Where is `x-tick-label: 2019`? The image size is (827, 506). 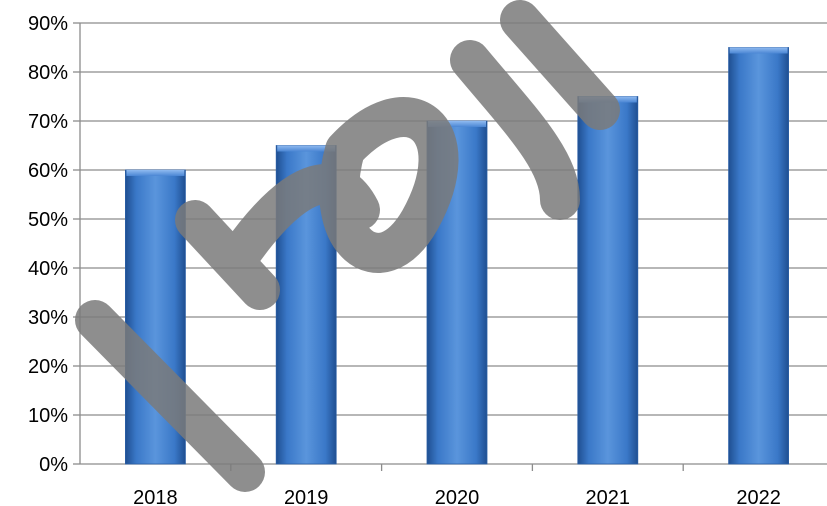 x-tick-label: 2019 is located at coordinates (306, 496).